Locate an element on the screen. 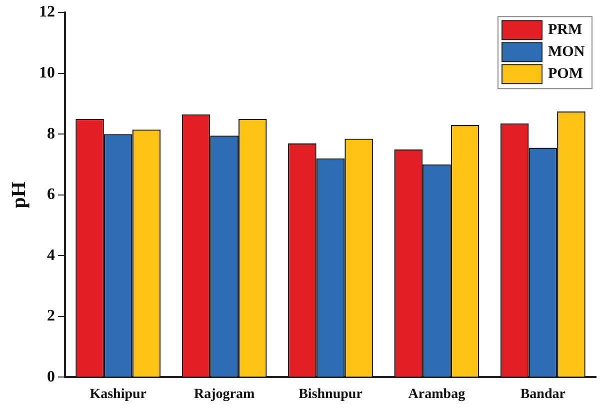 Image resolution: width=602 pixels, height=408 pixels. legend-label: PRM is located at coordinates (565, 30).